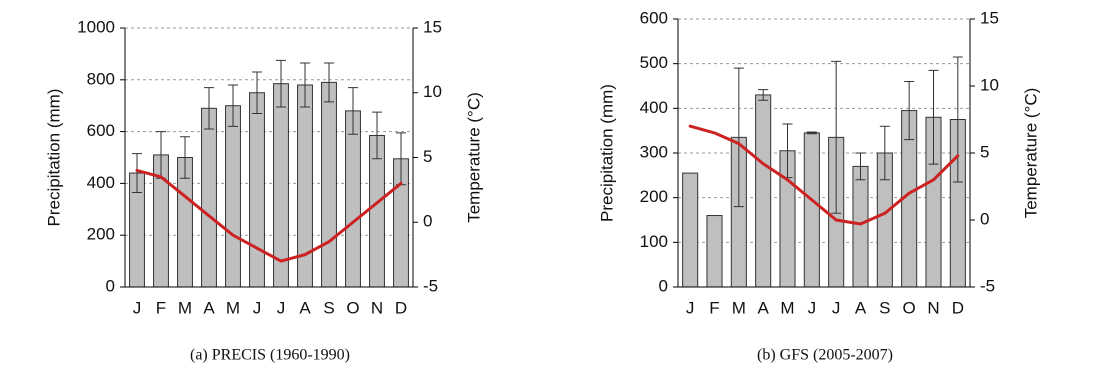 The image size is (1110, 392). What do you see at coordinates (654, 62) in the screenshot?
I see `y-tick-label: 500` at bounding box center [654, 62].